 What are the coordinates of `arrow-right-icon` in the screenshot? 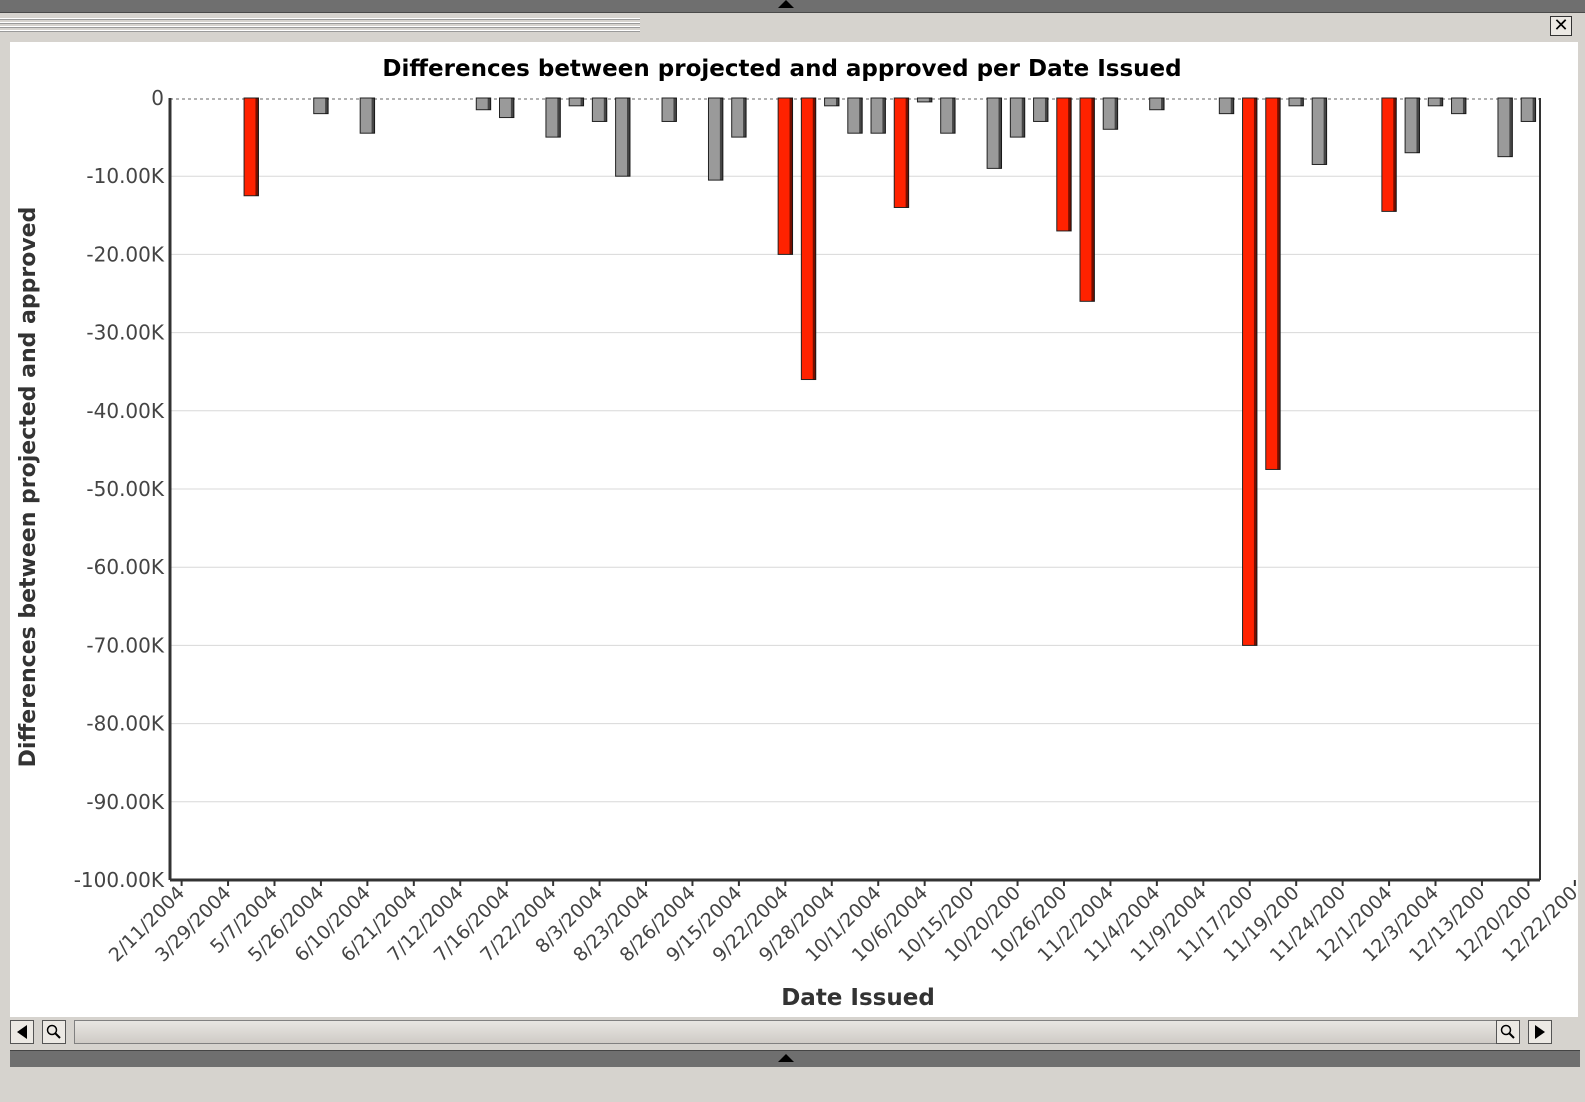 It's located at (1540, 1032).